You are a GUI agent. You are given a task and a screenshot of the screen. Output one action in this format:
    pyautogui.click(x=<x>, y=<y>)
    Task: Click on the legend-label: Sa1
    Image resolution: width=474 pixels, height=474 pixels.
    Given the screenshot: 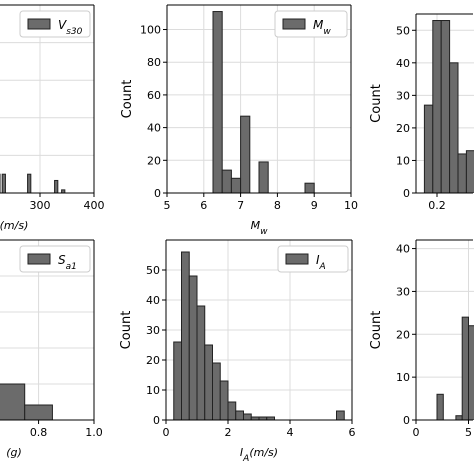 What is the action you would take?
    pyautogui.click(x=67, y=262)
    